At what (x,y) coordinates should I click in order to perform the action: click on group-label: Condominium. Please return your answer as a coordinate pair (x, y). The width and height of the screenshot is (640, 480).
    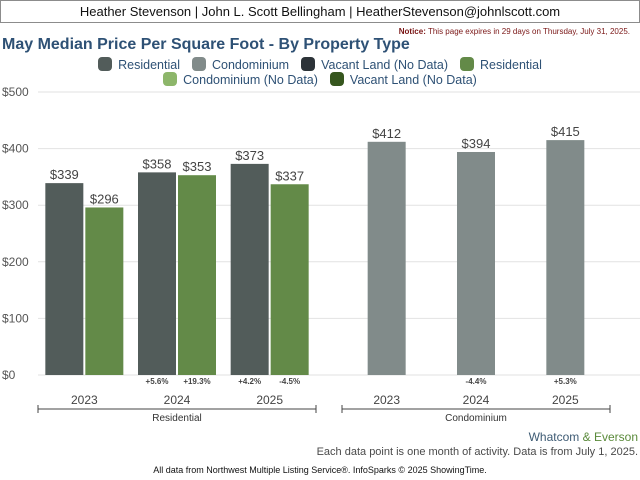
    Looking at the image, I should click on (476, 418).